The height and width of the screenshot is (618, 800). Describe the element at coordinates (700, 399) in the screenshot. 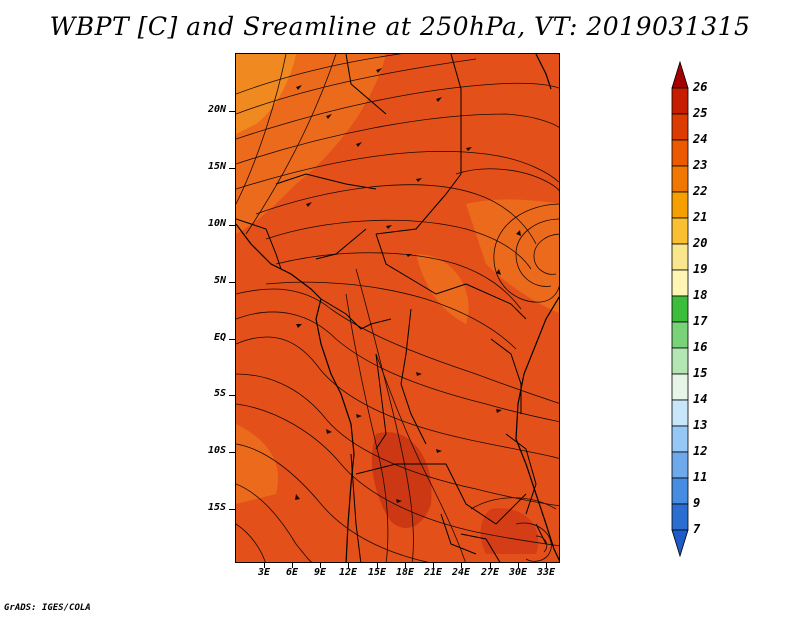

I see `colorbar-label: 14` at that location.